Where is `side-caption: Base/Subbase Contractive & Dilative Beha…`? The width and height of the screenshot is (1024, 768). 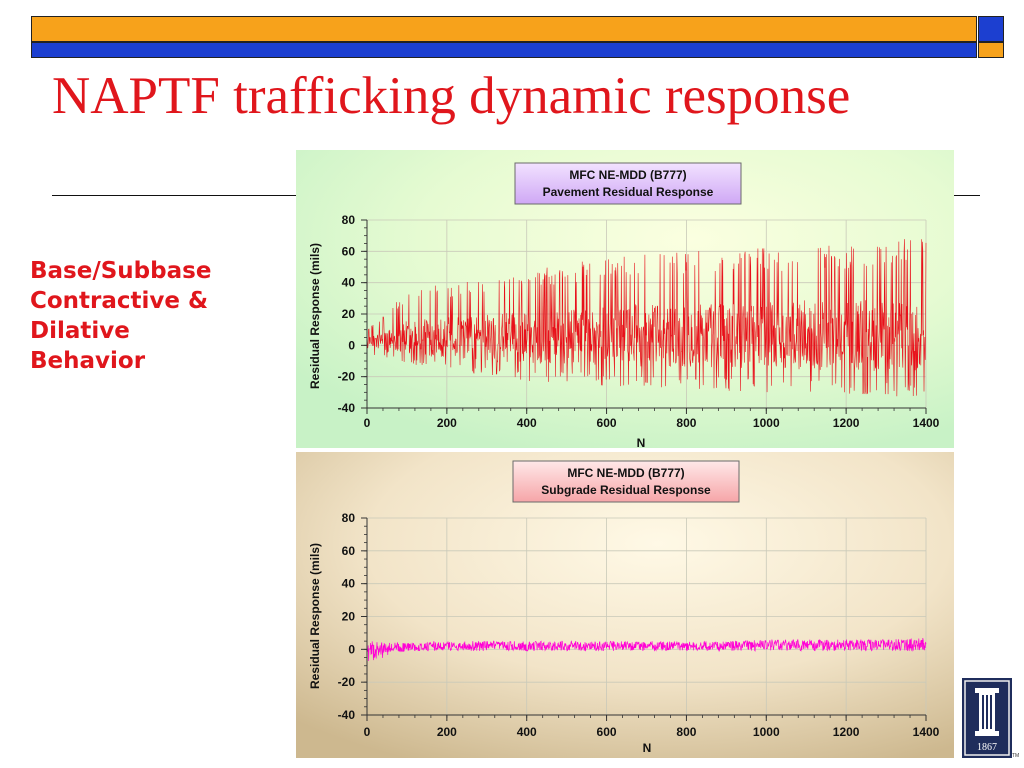 side-caption: Base/Subbase Contractive & Dilative Beha… is located at coordinates (160, 316).